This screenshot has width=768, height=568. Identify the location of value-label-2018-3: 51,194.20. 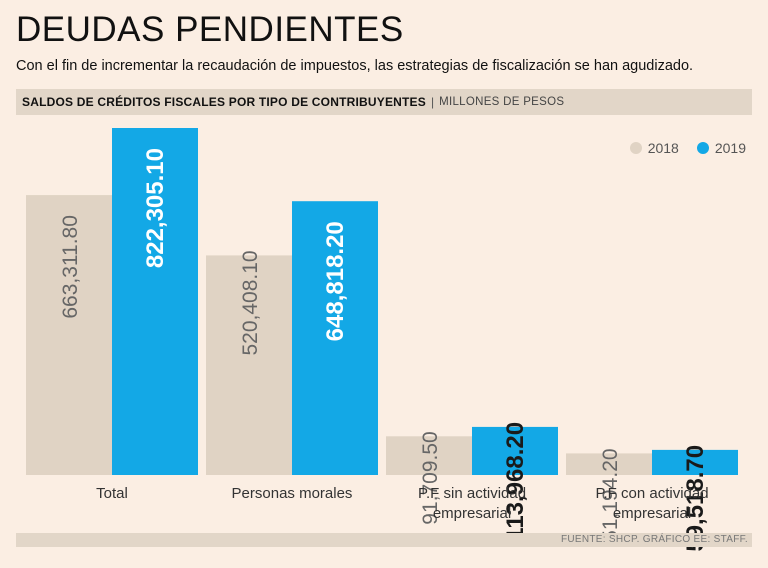
(610, 494).